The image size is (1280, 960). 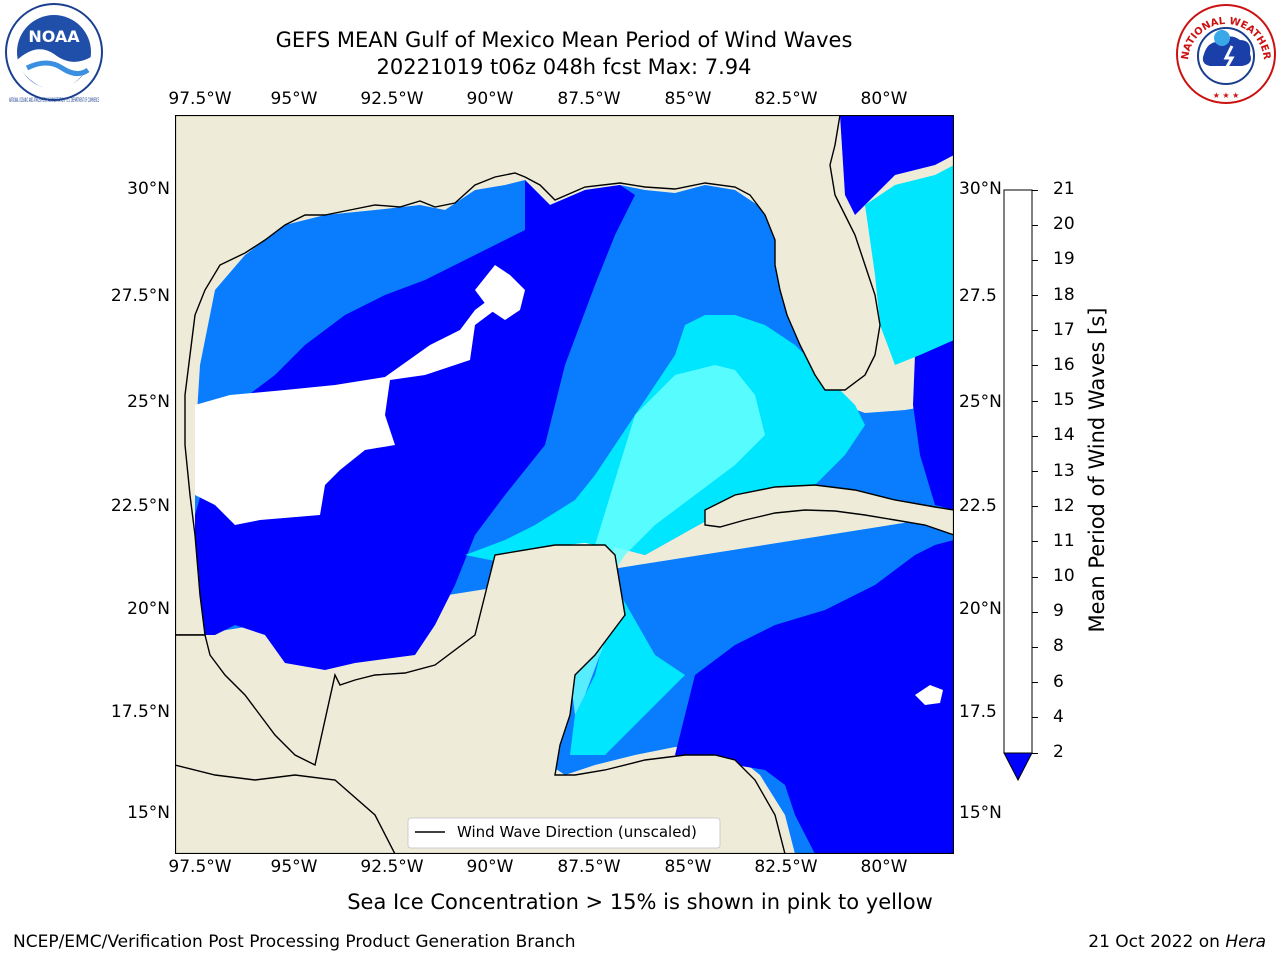 What do you see at coordinates (490, 99) in the screenshot?
I see `lon-label-top: 90°W` at bounding box center [490, 99].